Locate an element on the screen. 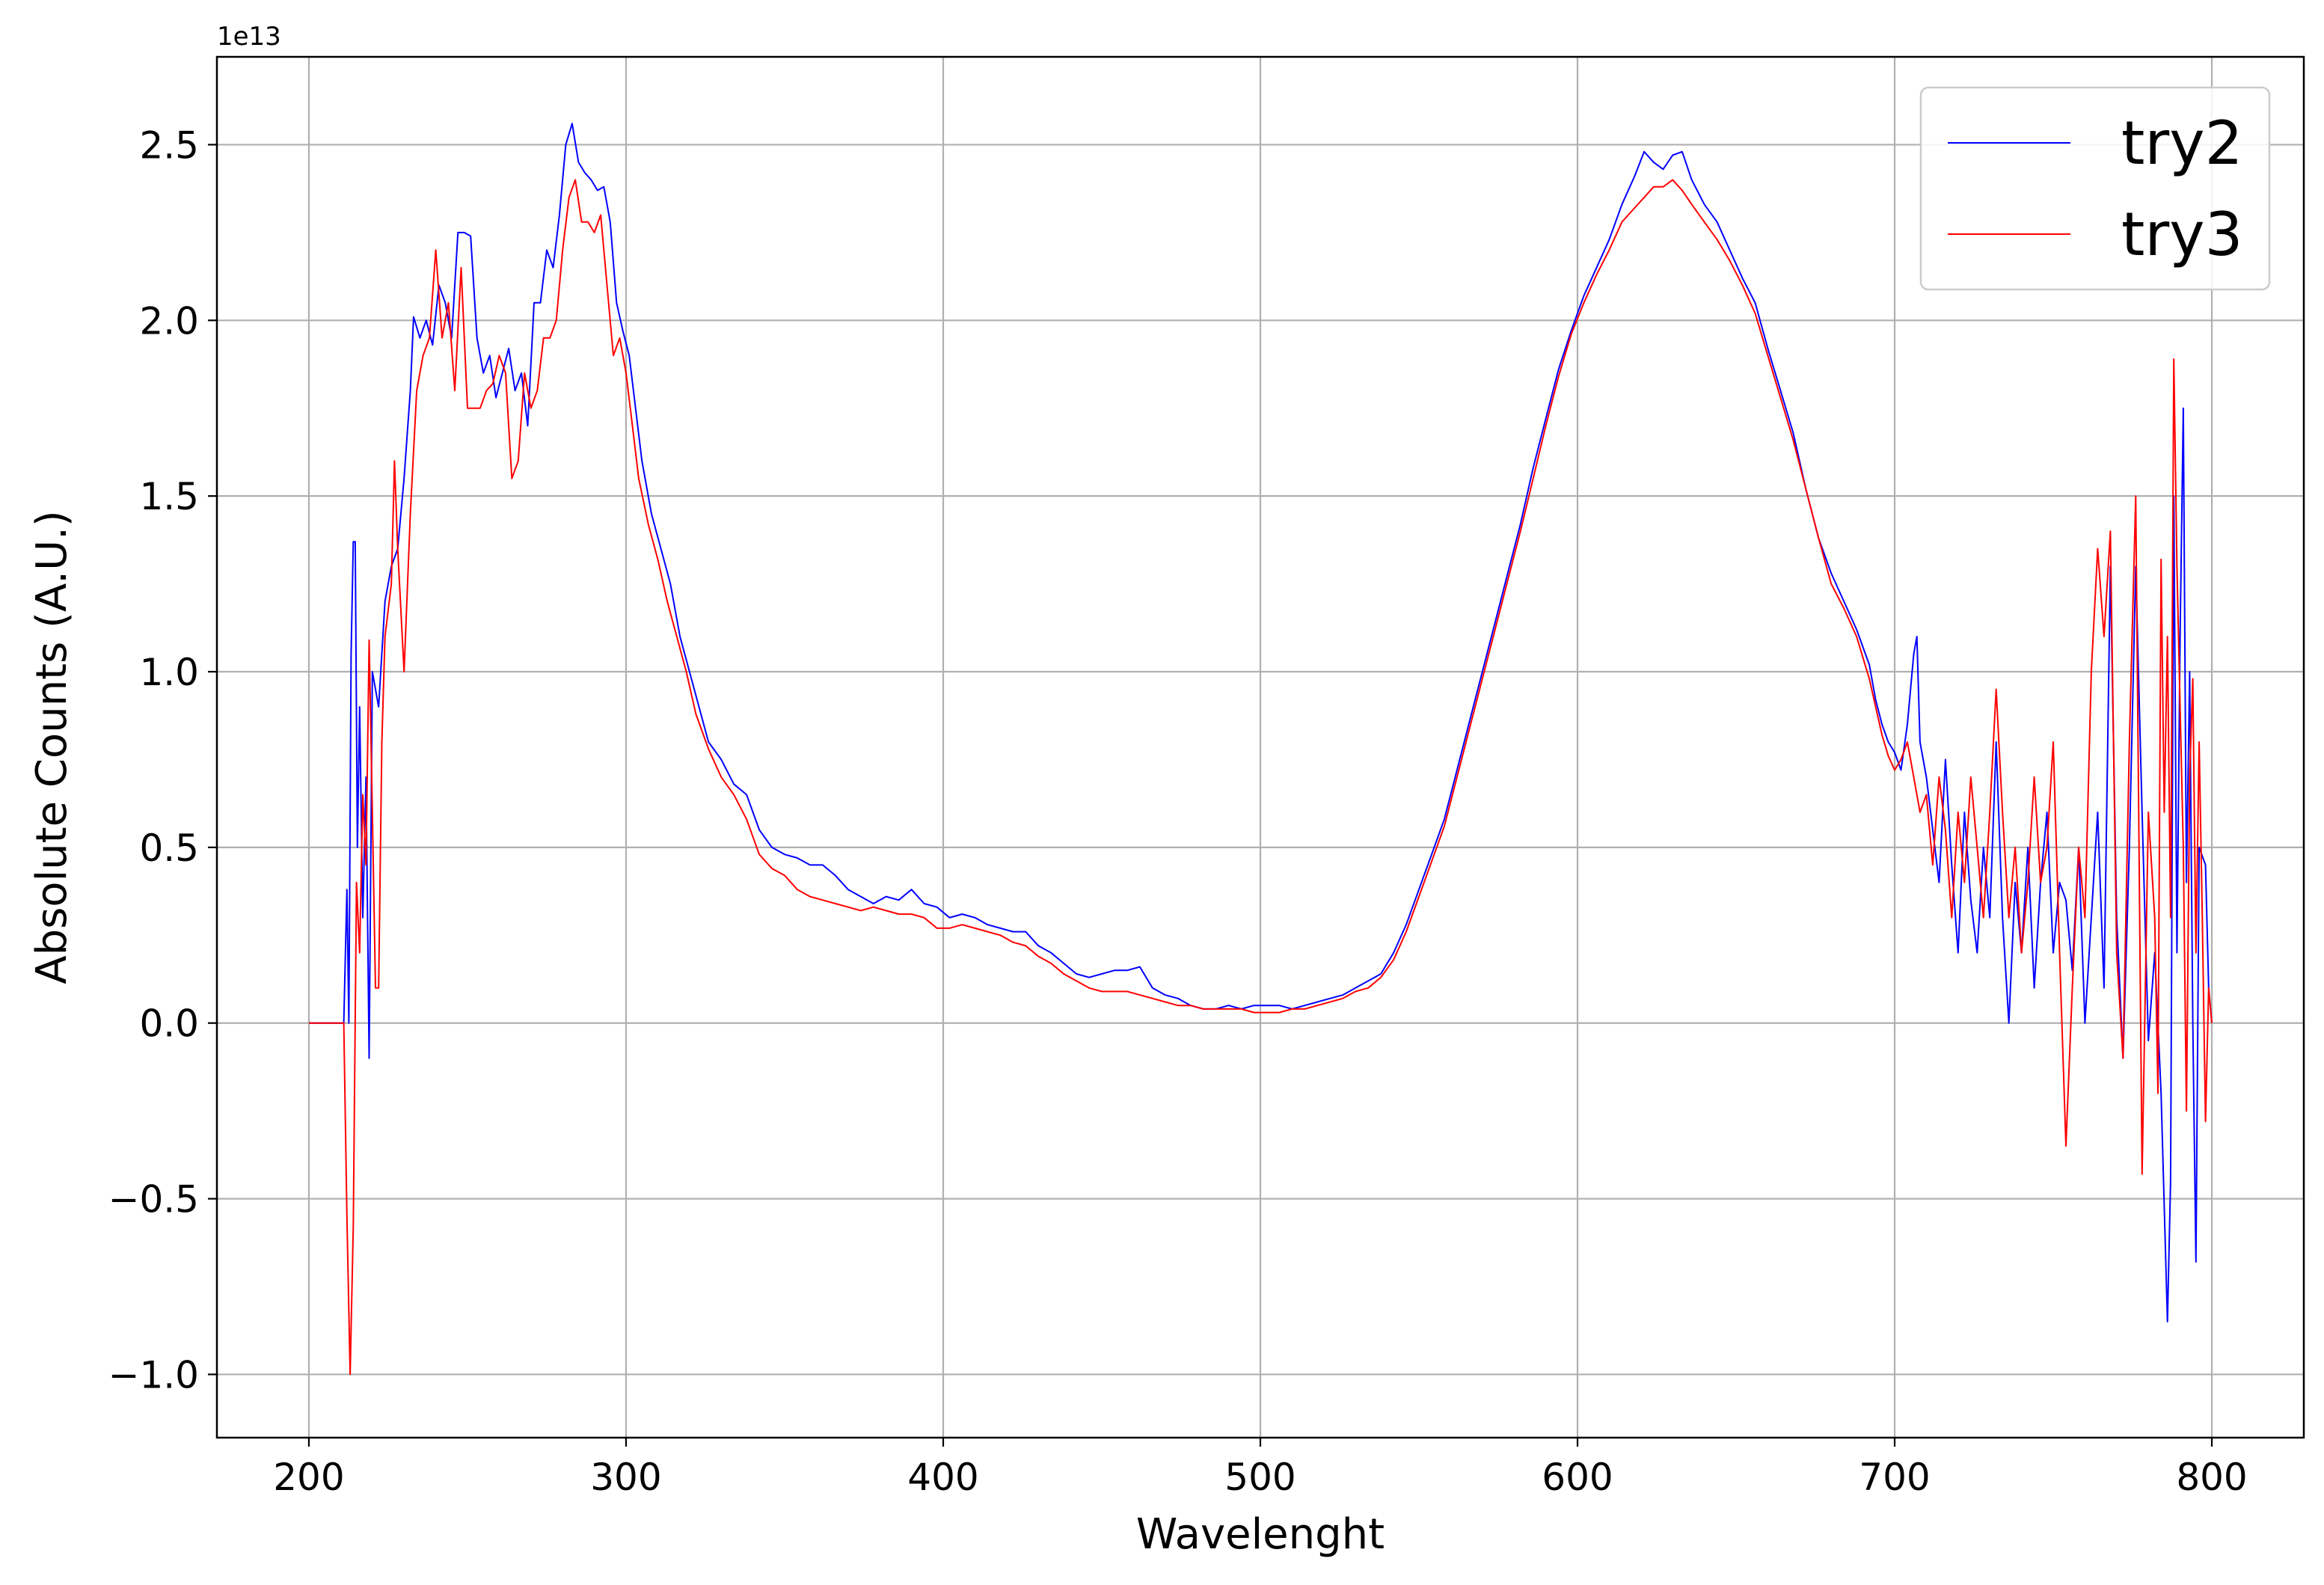  x-axis-label: Wavelenght is located at coordinates (1260, 1535).